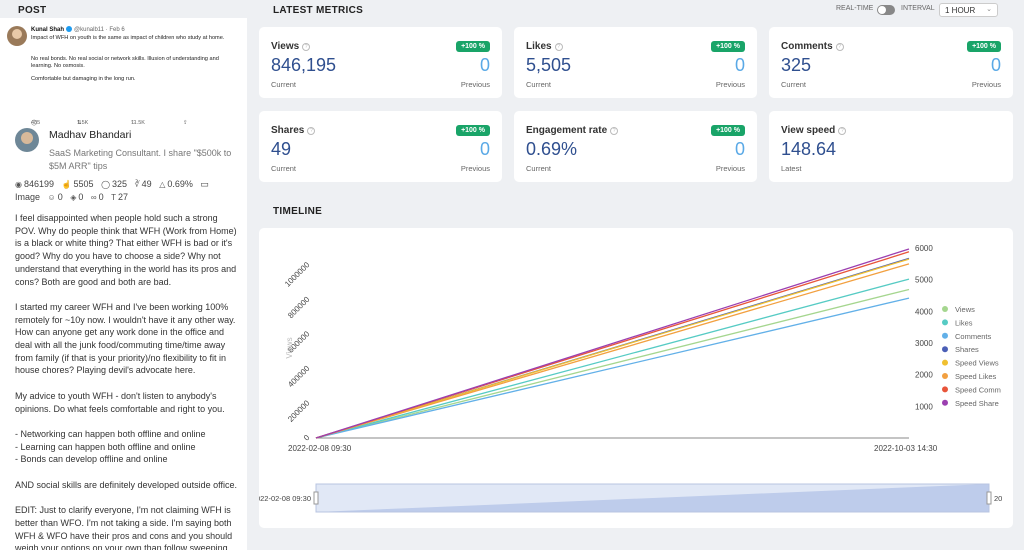  I want to click on metric-title-text: Engagement rate, so click(567, 130).